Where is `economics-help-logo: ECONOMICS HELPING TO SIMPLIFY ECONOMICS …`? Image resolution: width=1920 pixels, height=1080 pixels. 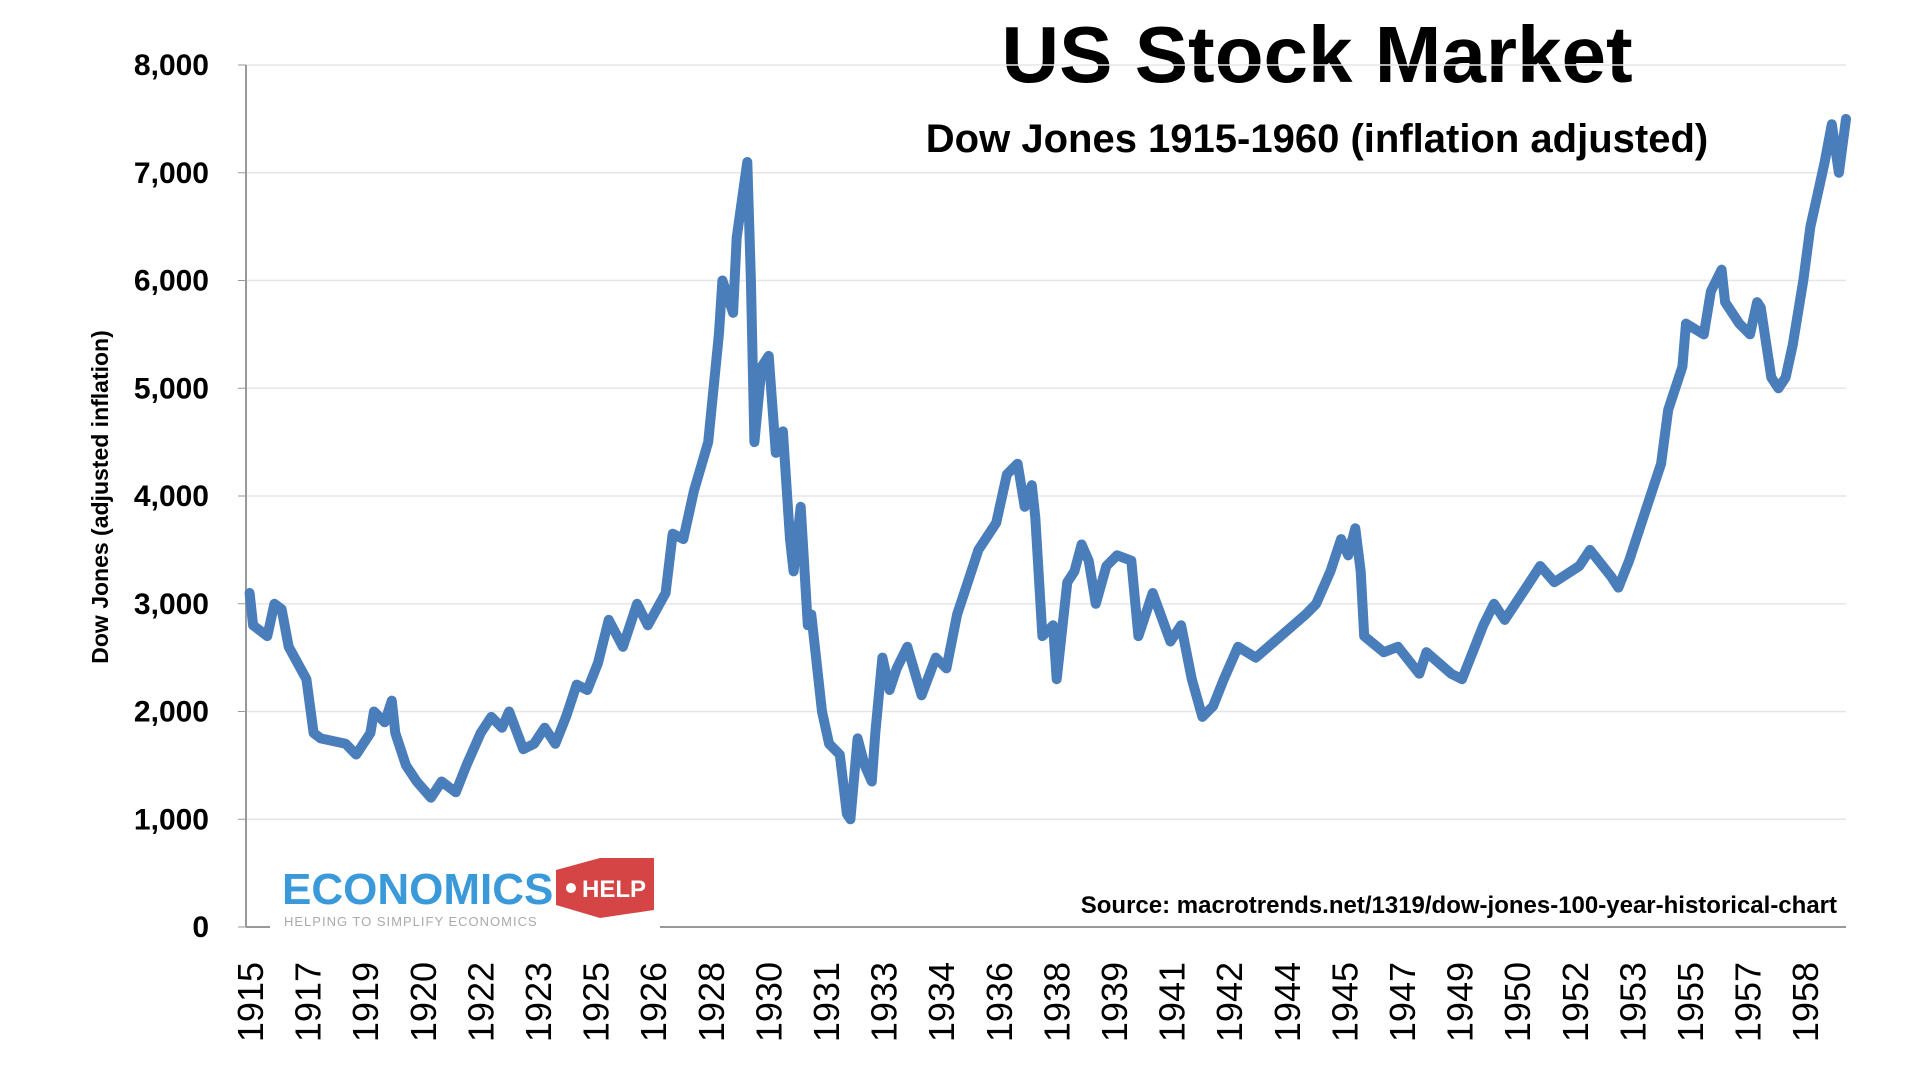
economics-help-logo: ECONOMICS HELPING TO SIMPLIFY ECONOMICS … is located at coordinates (465, 892).